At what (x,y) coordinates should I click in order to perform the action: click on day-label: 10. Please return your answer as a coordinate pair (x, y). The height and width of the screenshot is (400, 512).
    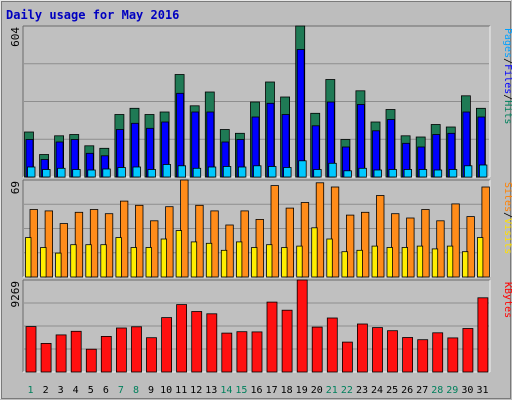
    Looking at the image, I should click on (166, 390).